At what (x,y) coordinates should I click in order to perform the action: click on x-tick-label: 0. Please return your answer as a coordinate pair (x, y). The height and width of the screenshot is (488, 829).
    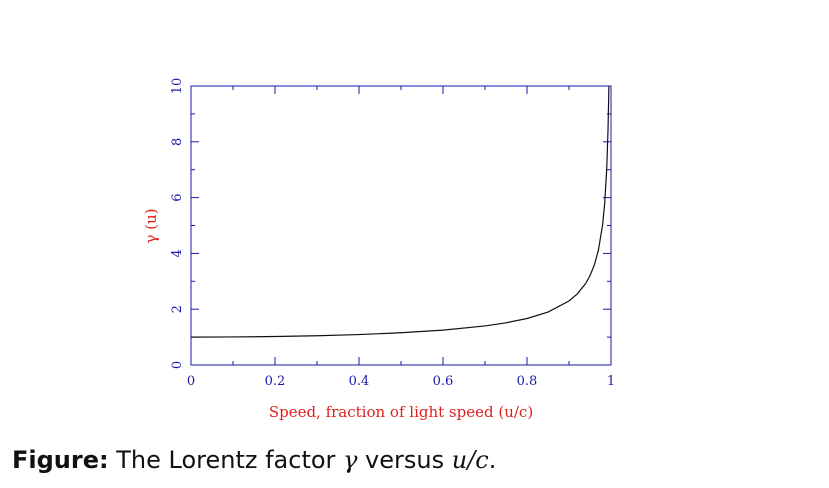
    Looking at the image, I should click on (191, 381).